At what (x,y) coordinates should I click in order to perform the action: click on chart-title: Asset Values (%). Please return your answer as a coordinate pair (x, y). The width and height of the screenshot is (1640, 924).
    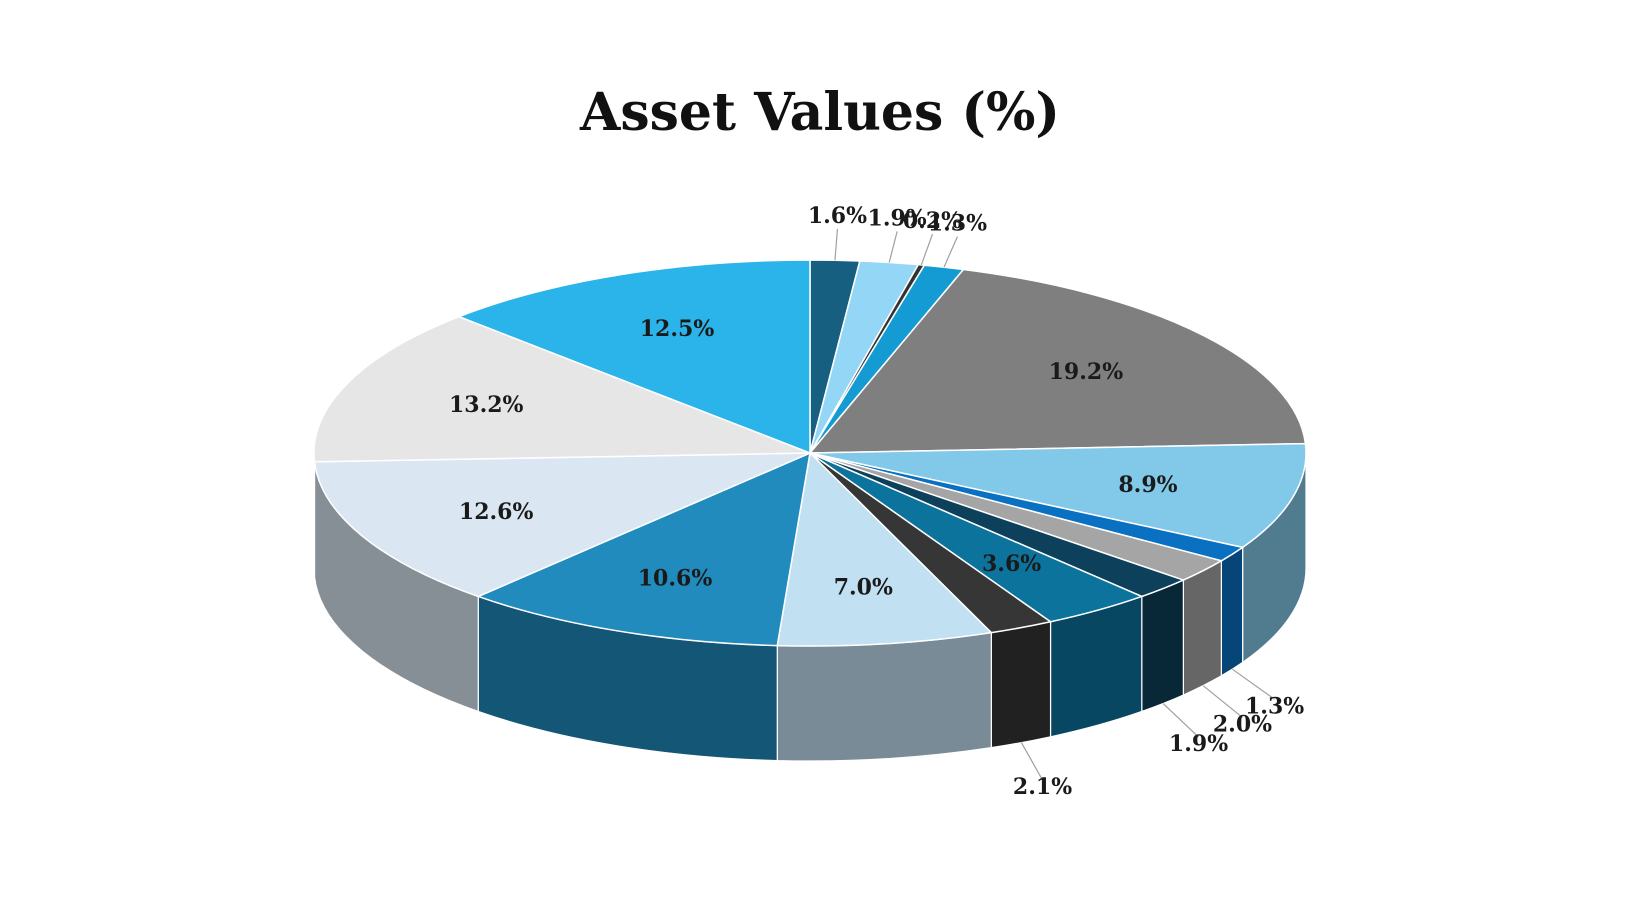
    Looking at the image, I should click on (819, 112).